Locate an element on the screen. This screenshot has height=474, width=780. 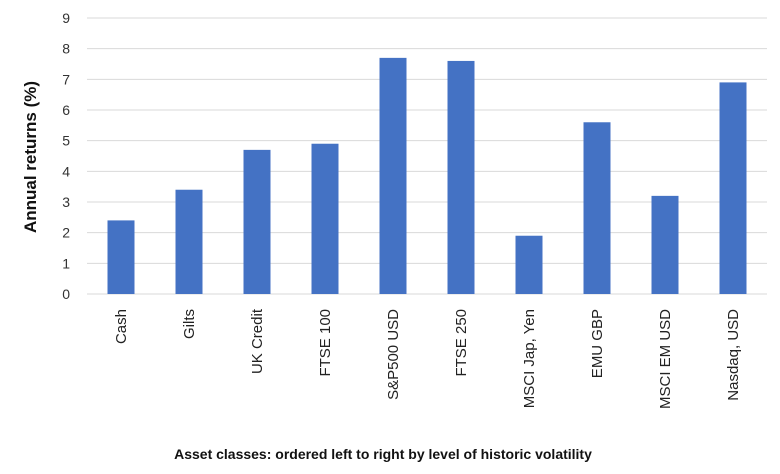
bar-emu-gbp is located at coordinates (597, 208).